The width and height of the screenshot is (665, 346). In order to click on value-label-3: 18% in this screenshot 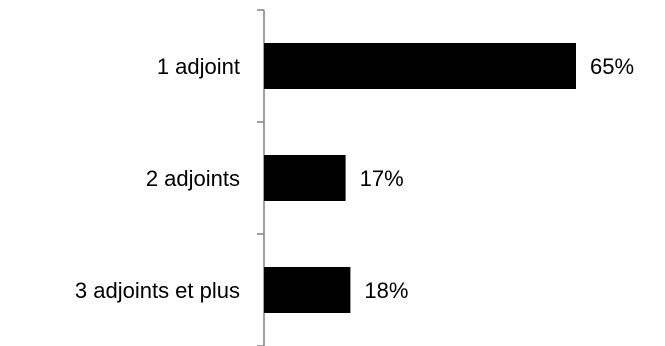, I will do `click(386, 290)`.